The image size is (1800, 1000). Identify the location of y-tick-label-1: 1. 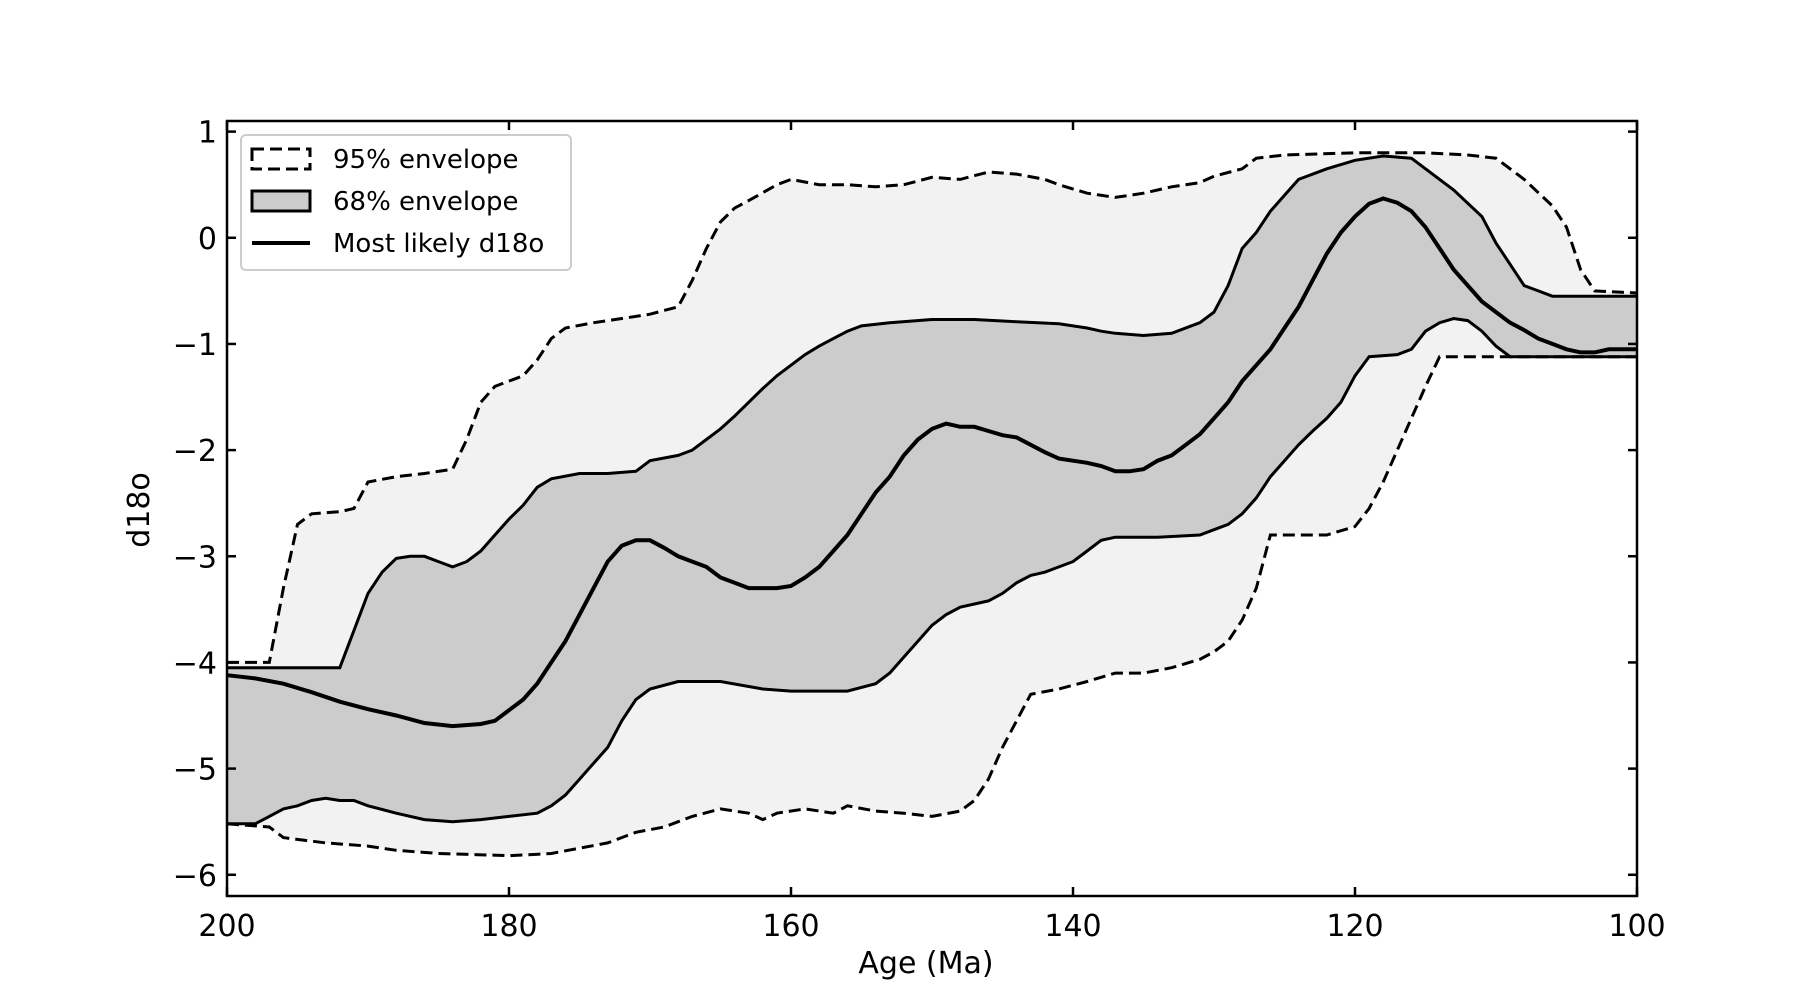
(207, 133).